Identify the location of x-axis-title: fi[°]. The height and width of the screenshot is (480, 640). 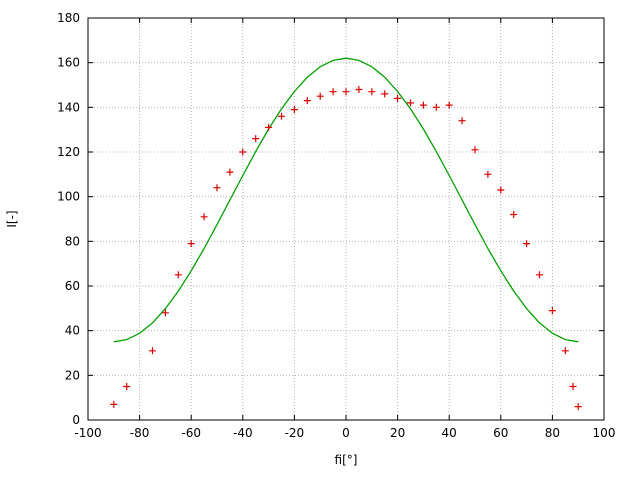
(346, 460).